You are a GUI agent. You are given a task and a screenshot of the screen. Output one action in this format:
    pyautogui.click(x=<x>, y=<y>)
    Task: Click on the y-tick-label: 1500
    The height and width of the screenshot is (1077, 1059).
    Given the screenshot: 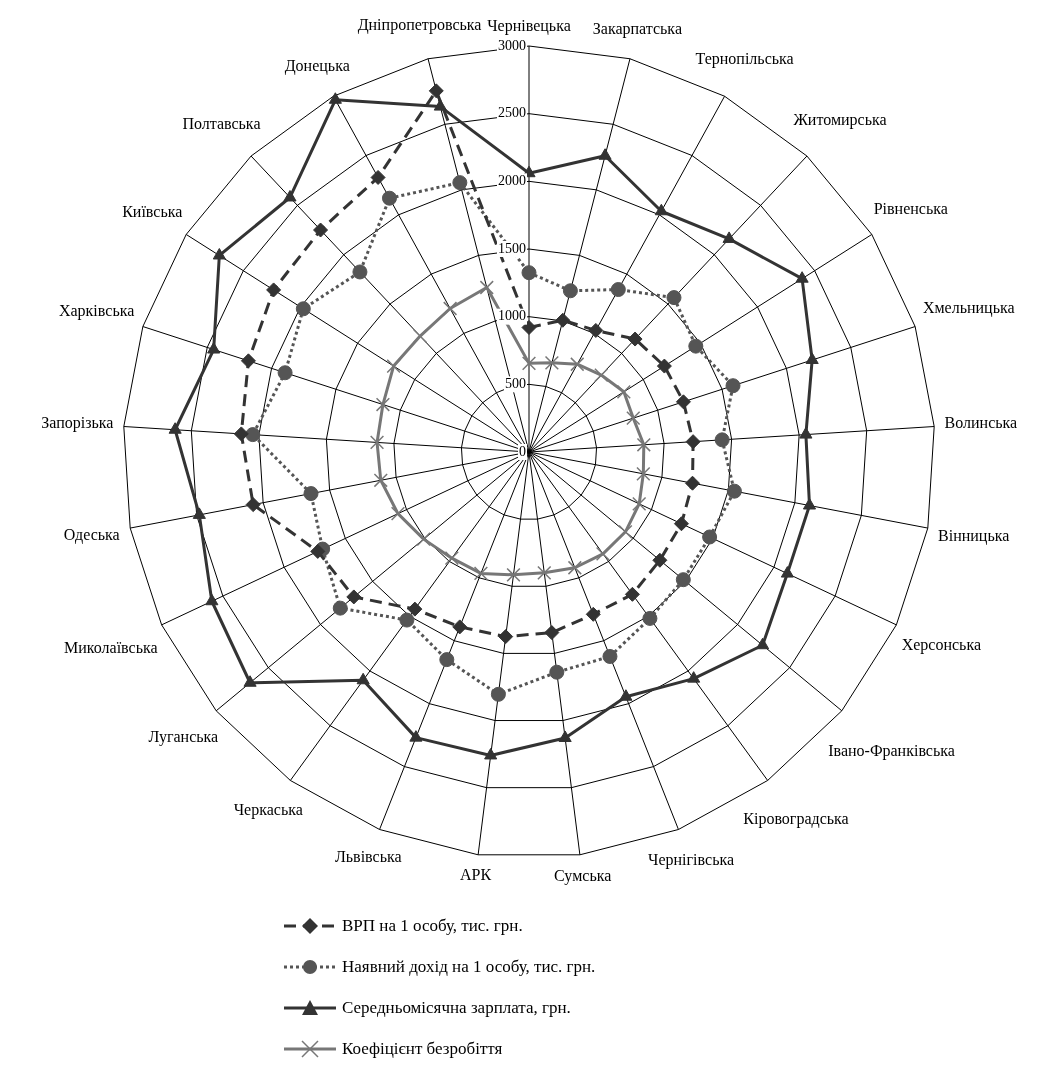 What is the action you would take?
    pyautogui.click(x=512, y=248)
    